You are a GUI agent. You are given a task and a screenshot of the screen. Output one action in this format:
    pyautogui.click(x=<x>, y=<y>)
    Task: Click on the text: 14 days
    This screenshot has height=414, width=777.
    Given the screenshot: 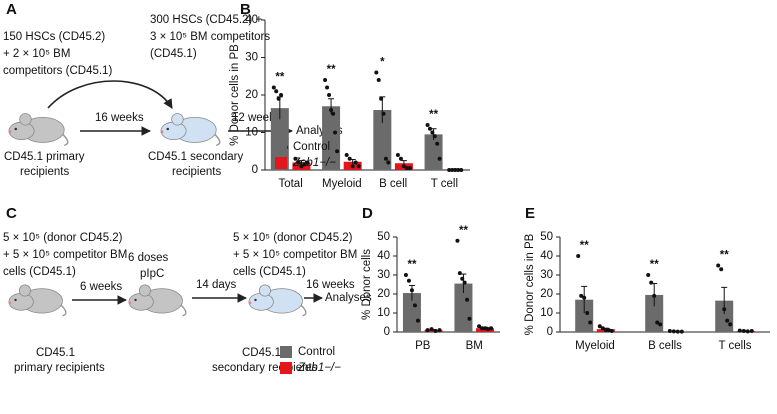 What is the action you would take?
    pyautogui.click(x=216, y=285)
    